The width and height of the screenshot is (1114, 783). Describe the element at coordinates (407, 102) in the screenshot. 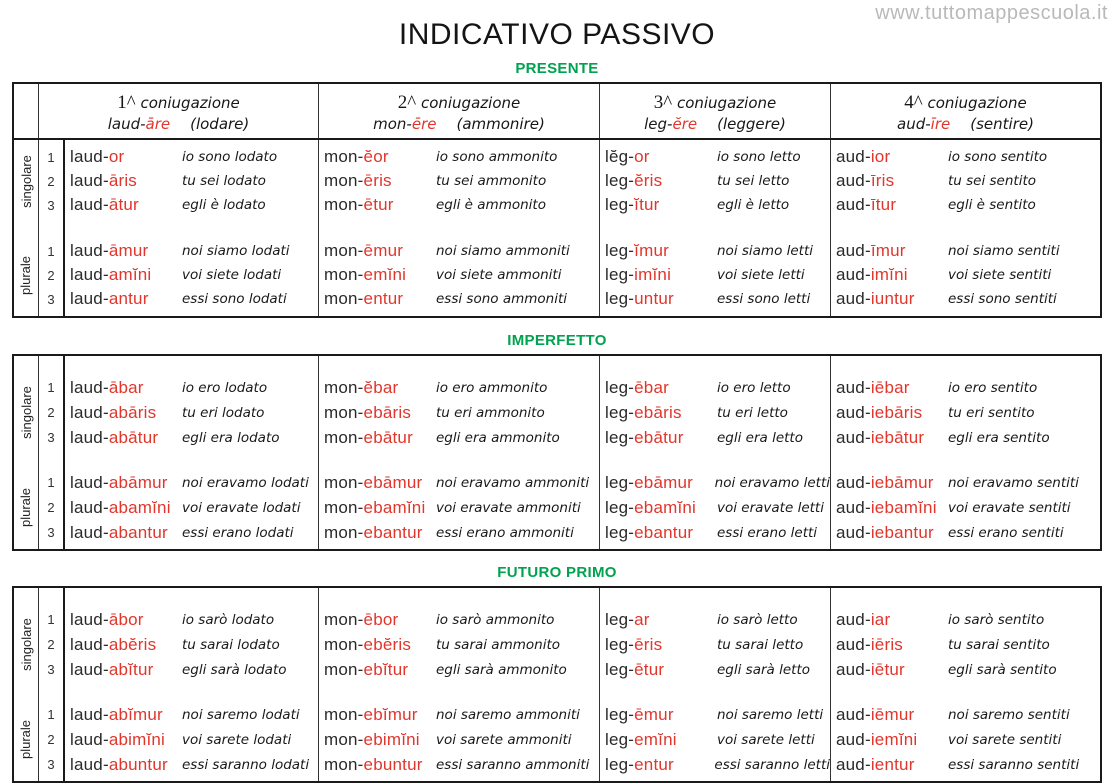

I see `conjugation-number: 2^` at that location.